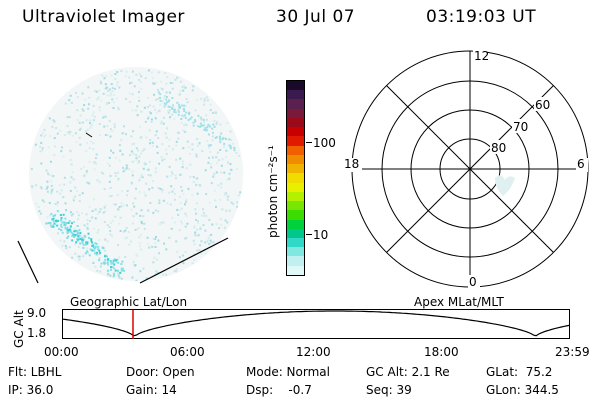  I want to click on filter-info: Flt: LBHL, so click(35, 372).